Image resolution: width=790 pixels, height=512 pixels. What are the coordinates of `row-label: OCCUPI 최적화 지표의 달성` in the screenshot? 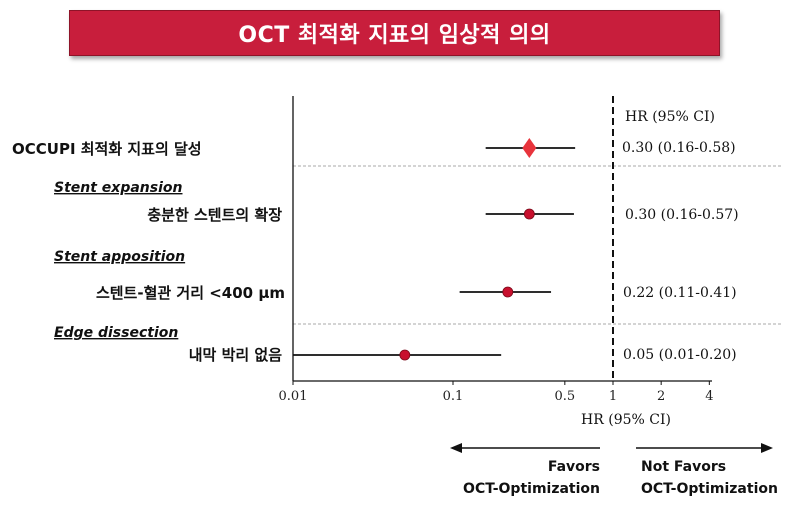 It's located at (107, 149).